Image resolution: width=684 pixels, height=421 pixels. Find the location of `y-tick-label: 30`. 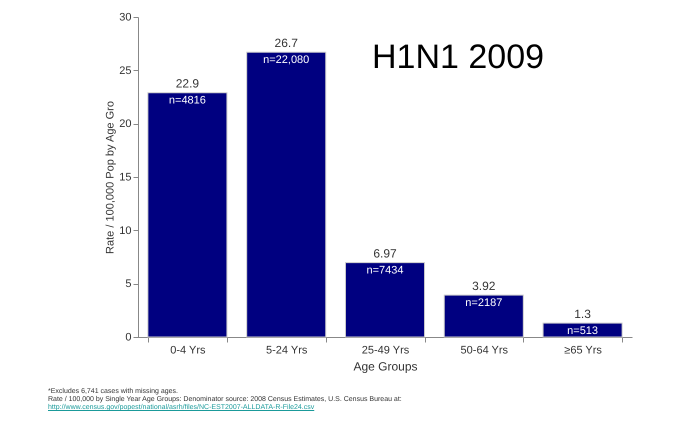

y-tick-label: 30 is located at coordinates (125, 18).